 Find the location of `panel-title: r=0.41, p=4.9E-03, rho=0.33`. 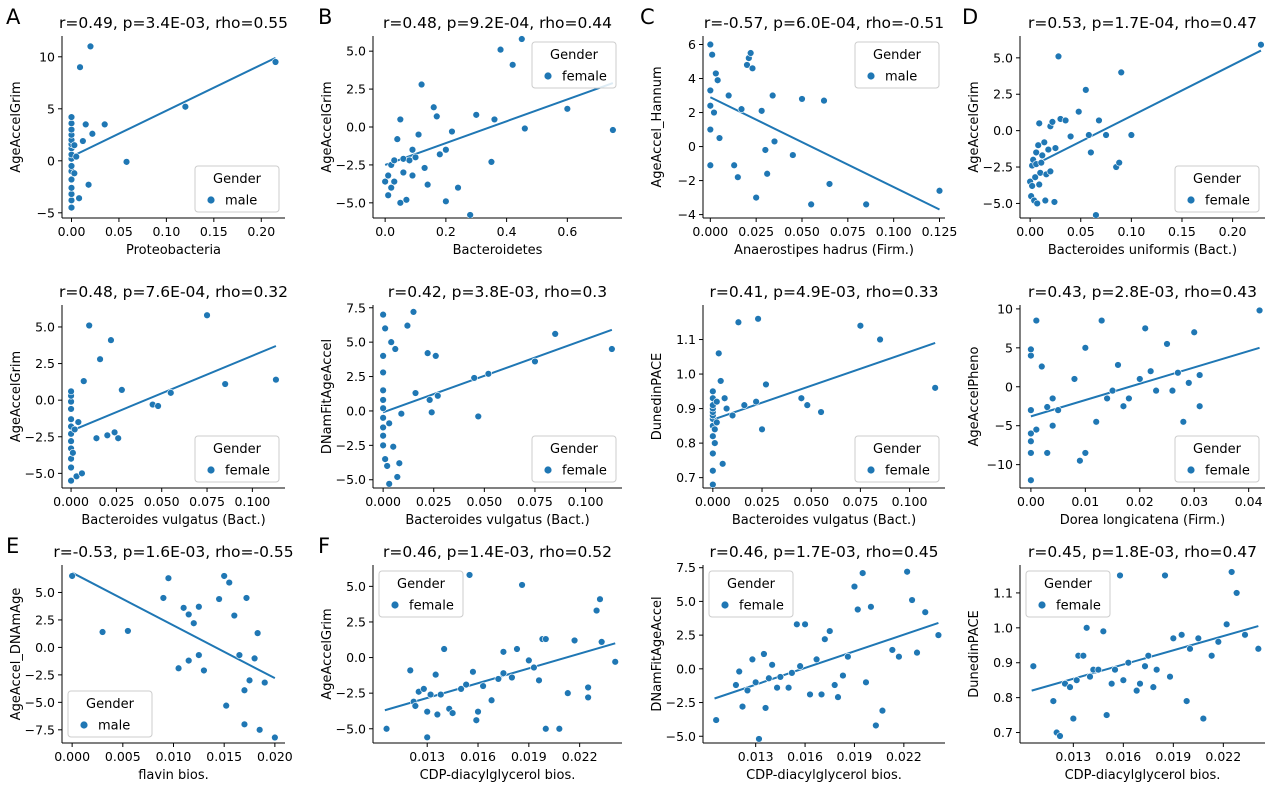

panel-title: r=0.41, p=4.9E-03, rho=0.33 is located at coordinates (823, 292).